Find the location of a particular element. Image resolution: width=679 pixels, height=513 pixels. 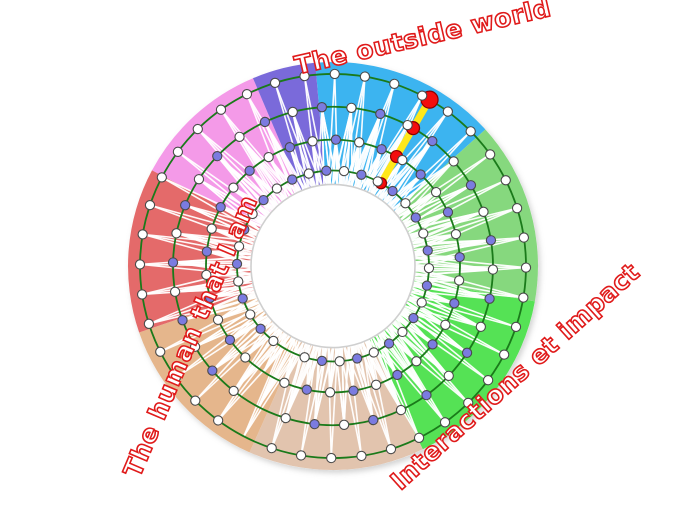

donut-hole is located at coordinates (333, 266).